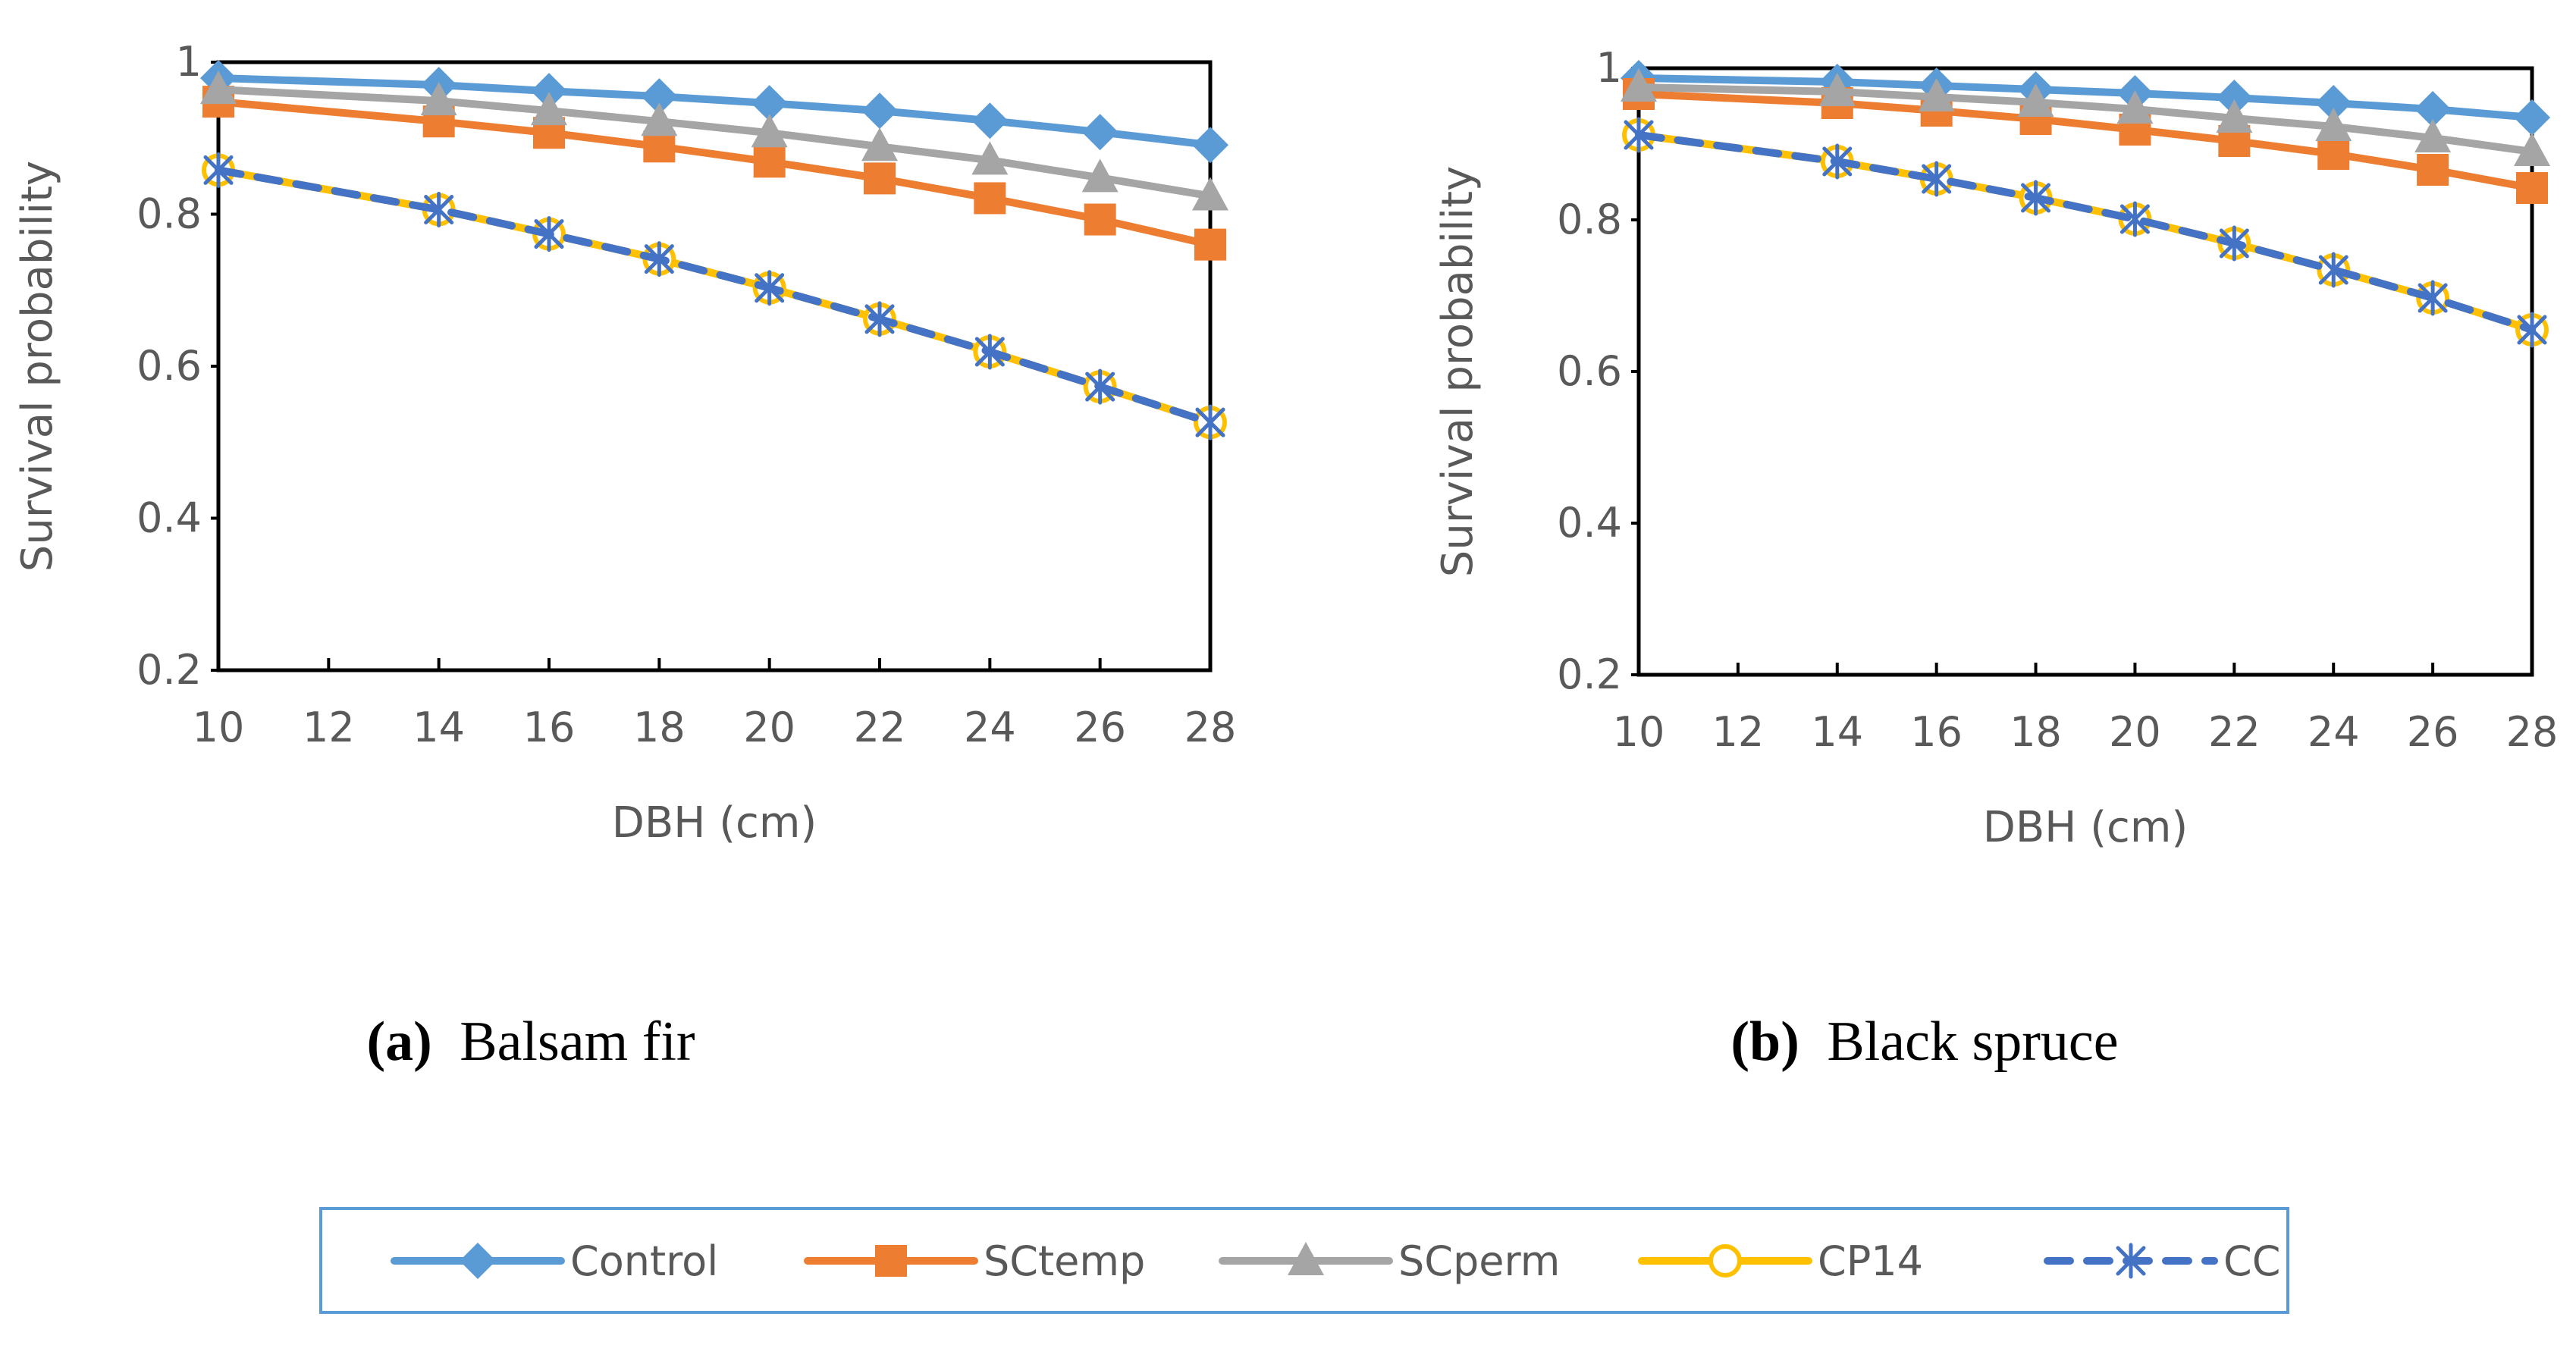  What do you see at coordinates (37, 366) in the screenshot?
I see `y-axis-title: Survival probability` at bounding box center [37, 366].